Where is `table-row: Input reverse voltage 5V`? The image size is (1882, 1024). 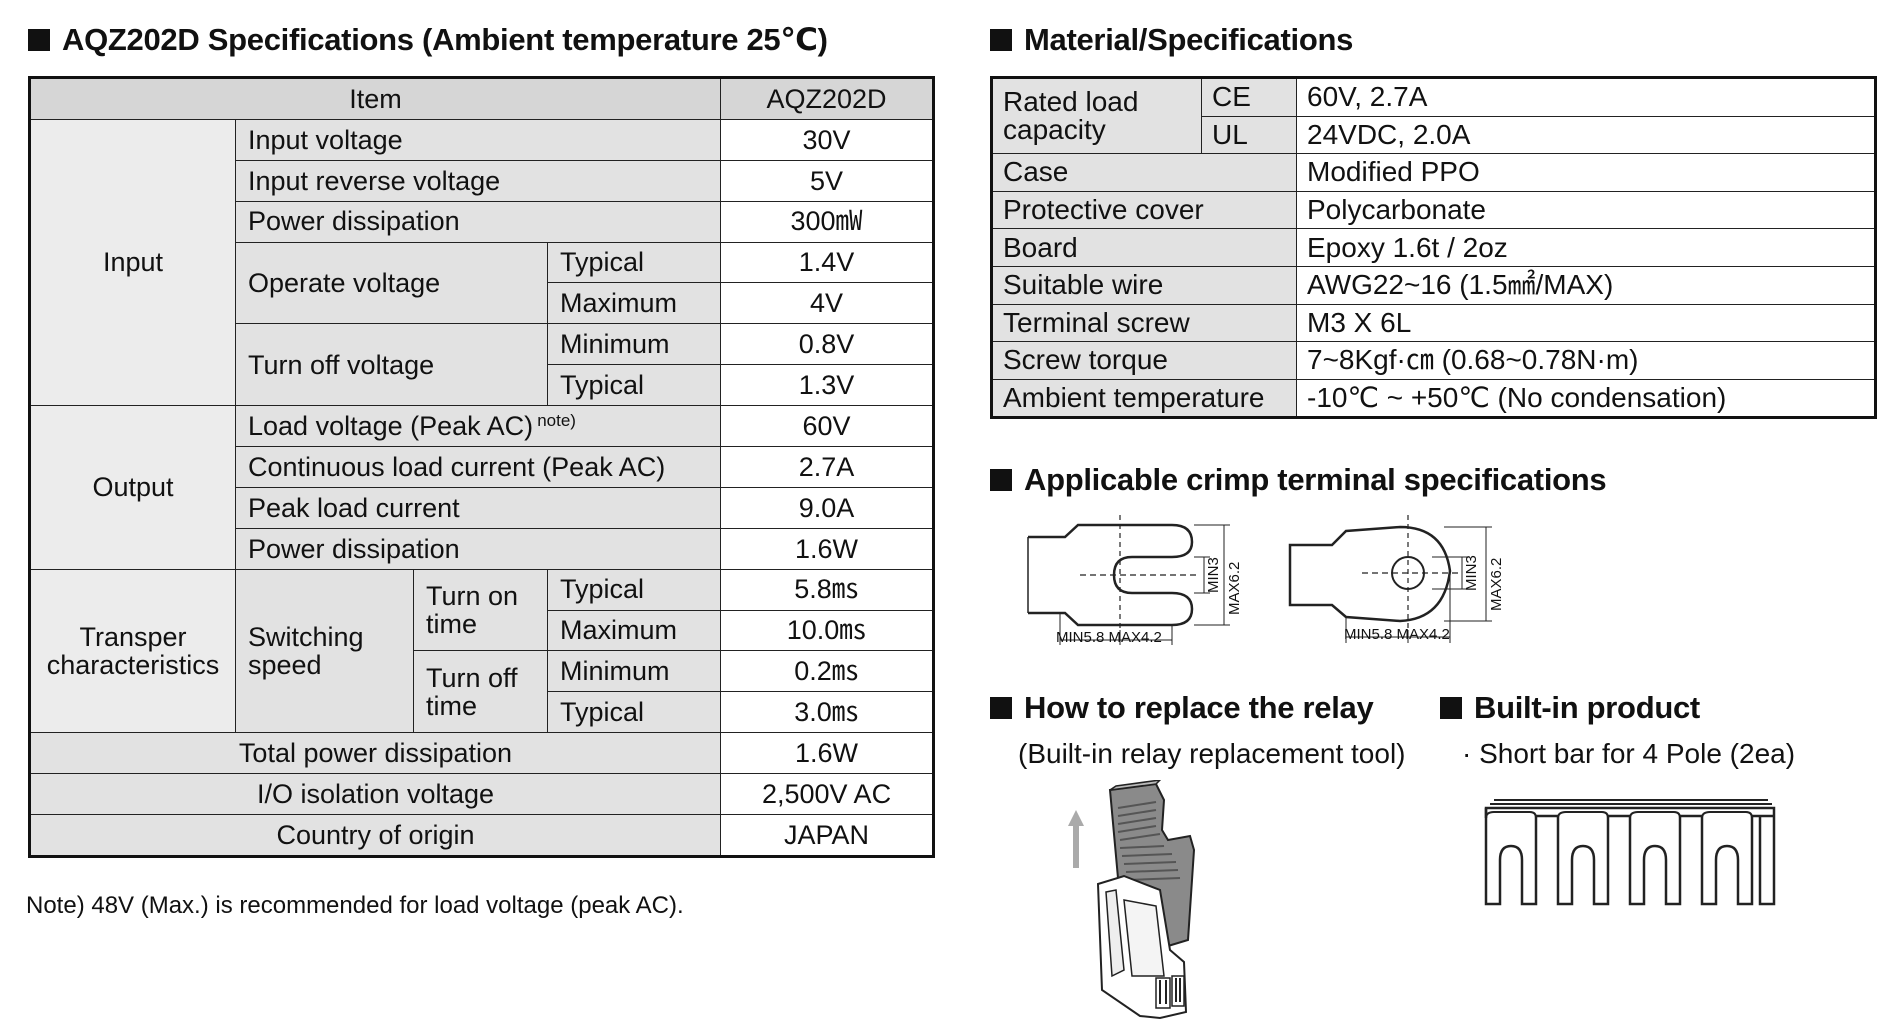 table-row: Input reverse voltage 5V is located at coordinates (482, 180).